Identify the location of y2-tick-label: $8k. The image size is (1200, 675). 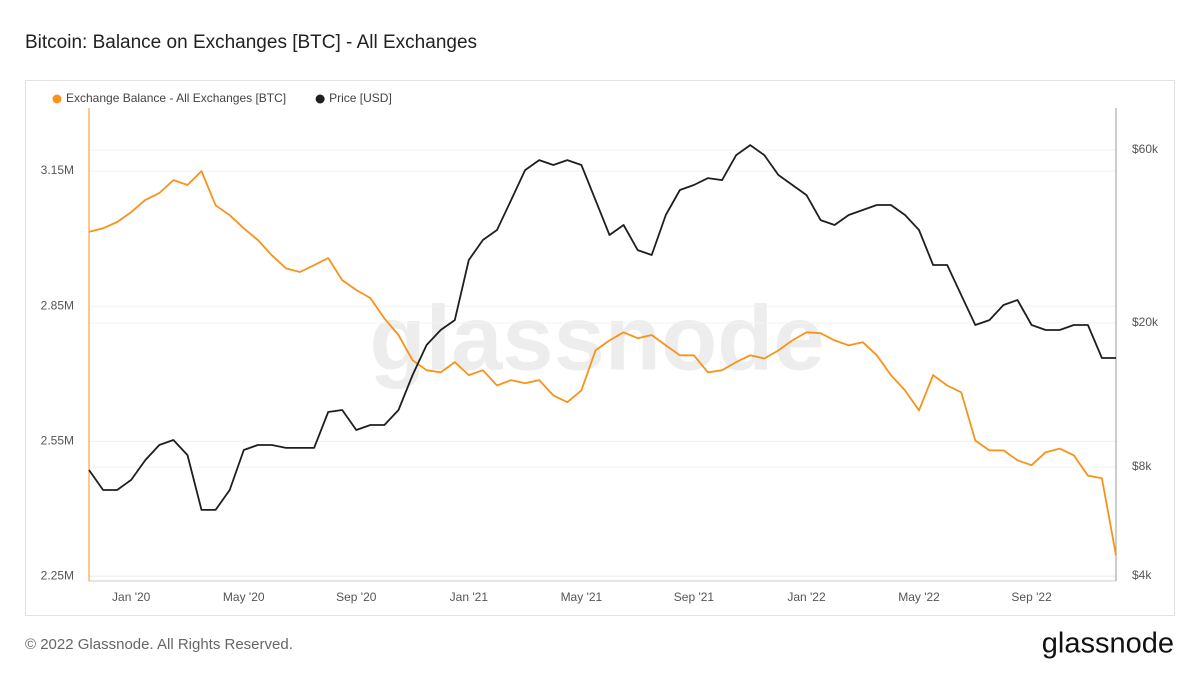
(1142, 466).